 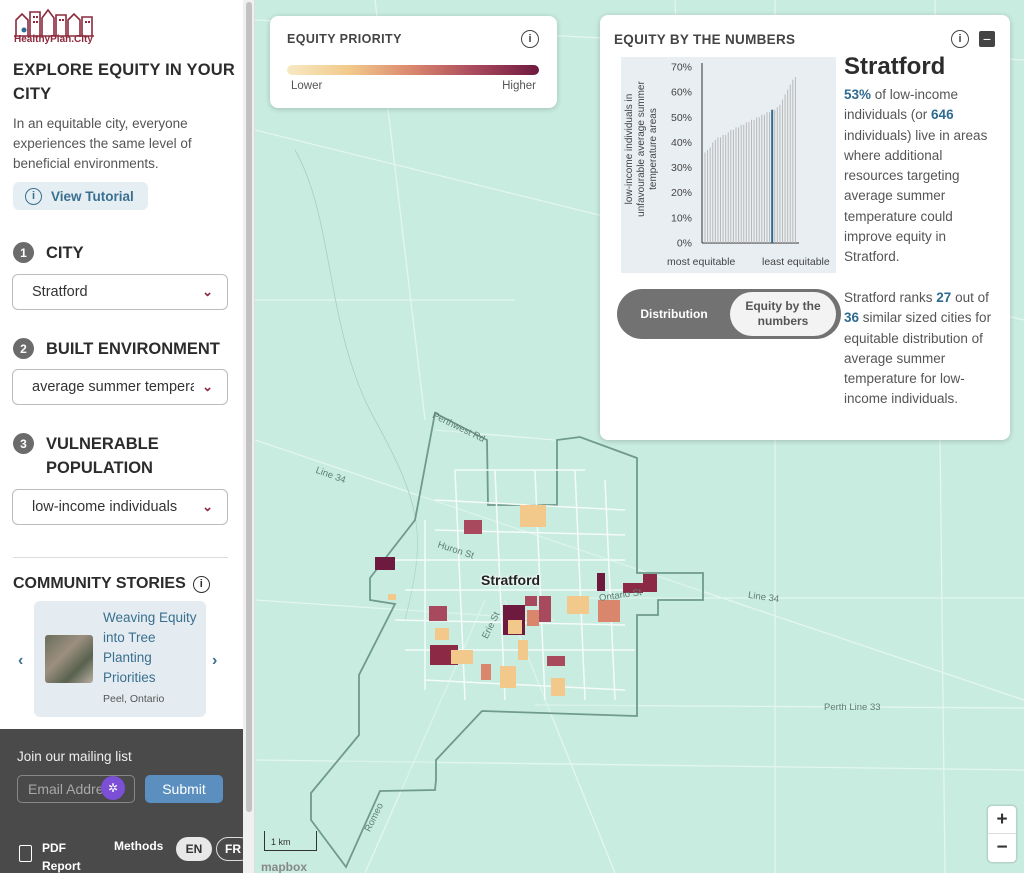 I want to click on chart-y-tick: 70%, so click(x=681, y=68).